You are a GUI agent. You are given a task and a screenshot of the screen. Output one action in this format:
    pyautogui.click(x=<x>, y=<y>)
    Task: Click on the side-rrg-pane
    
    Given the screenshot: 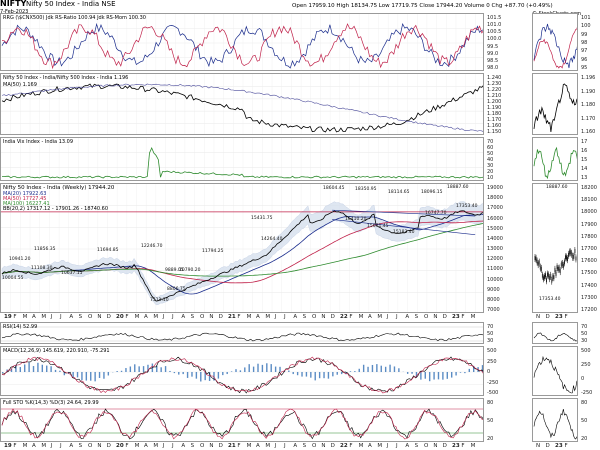 What is the action you would take?
    pyautogui.click(x=555, y=42)
    